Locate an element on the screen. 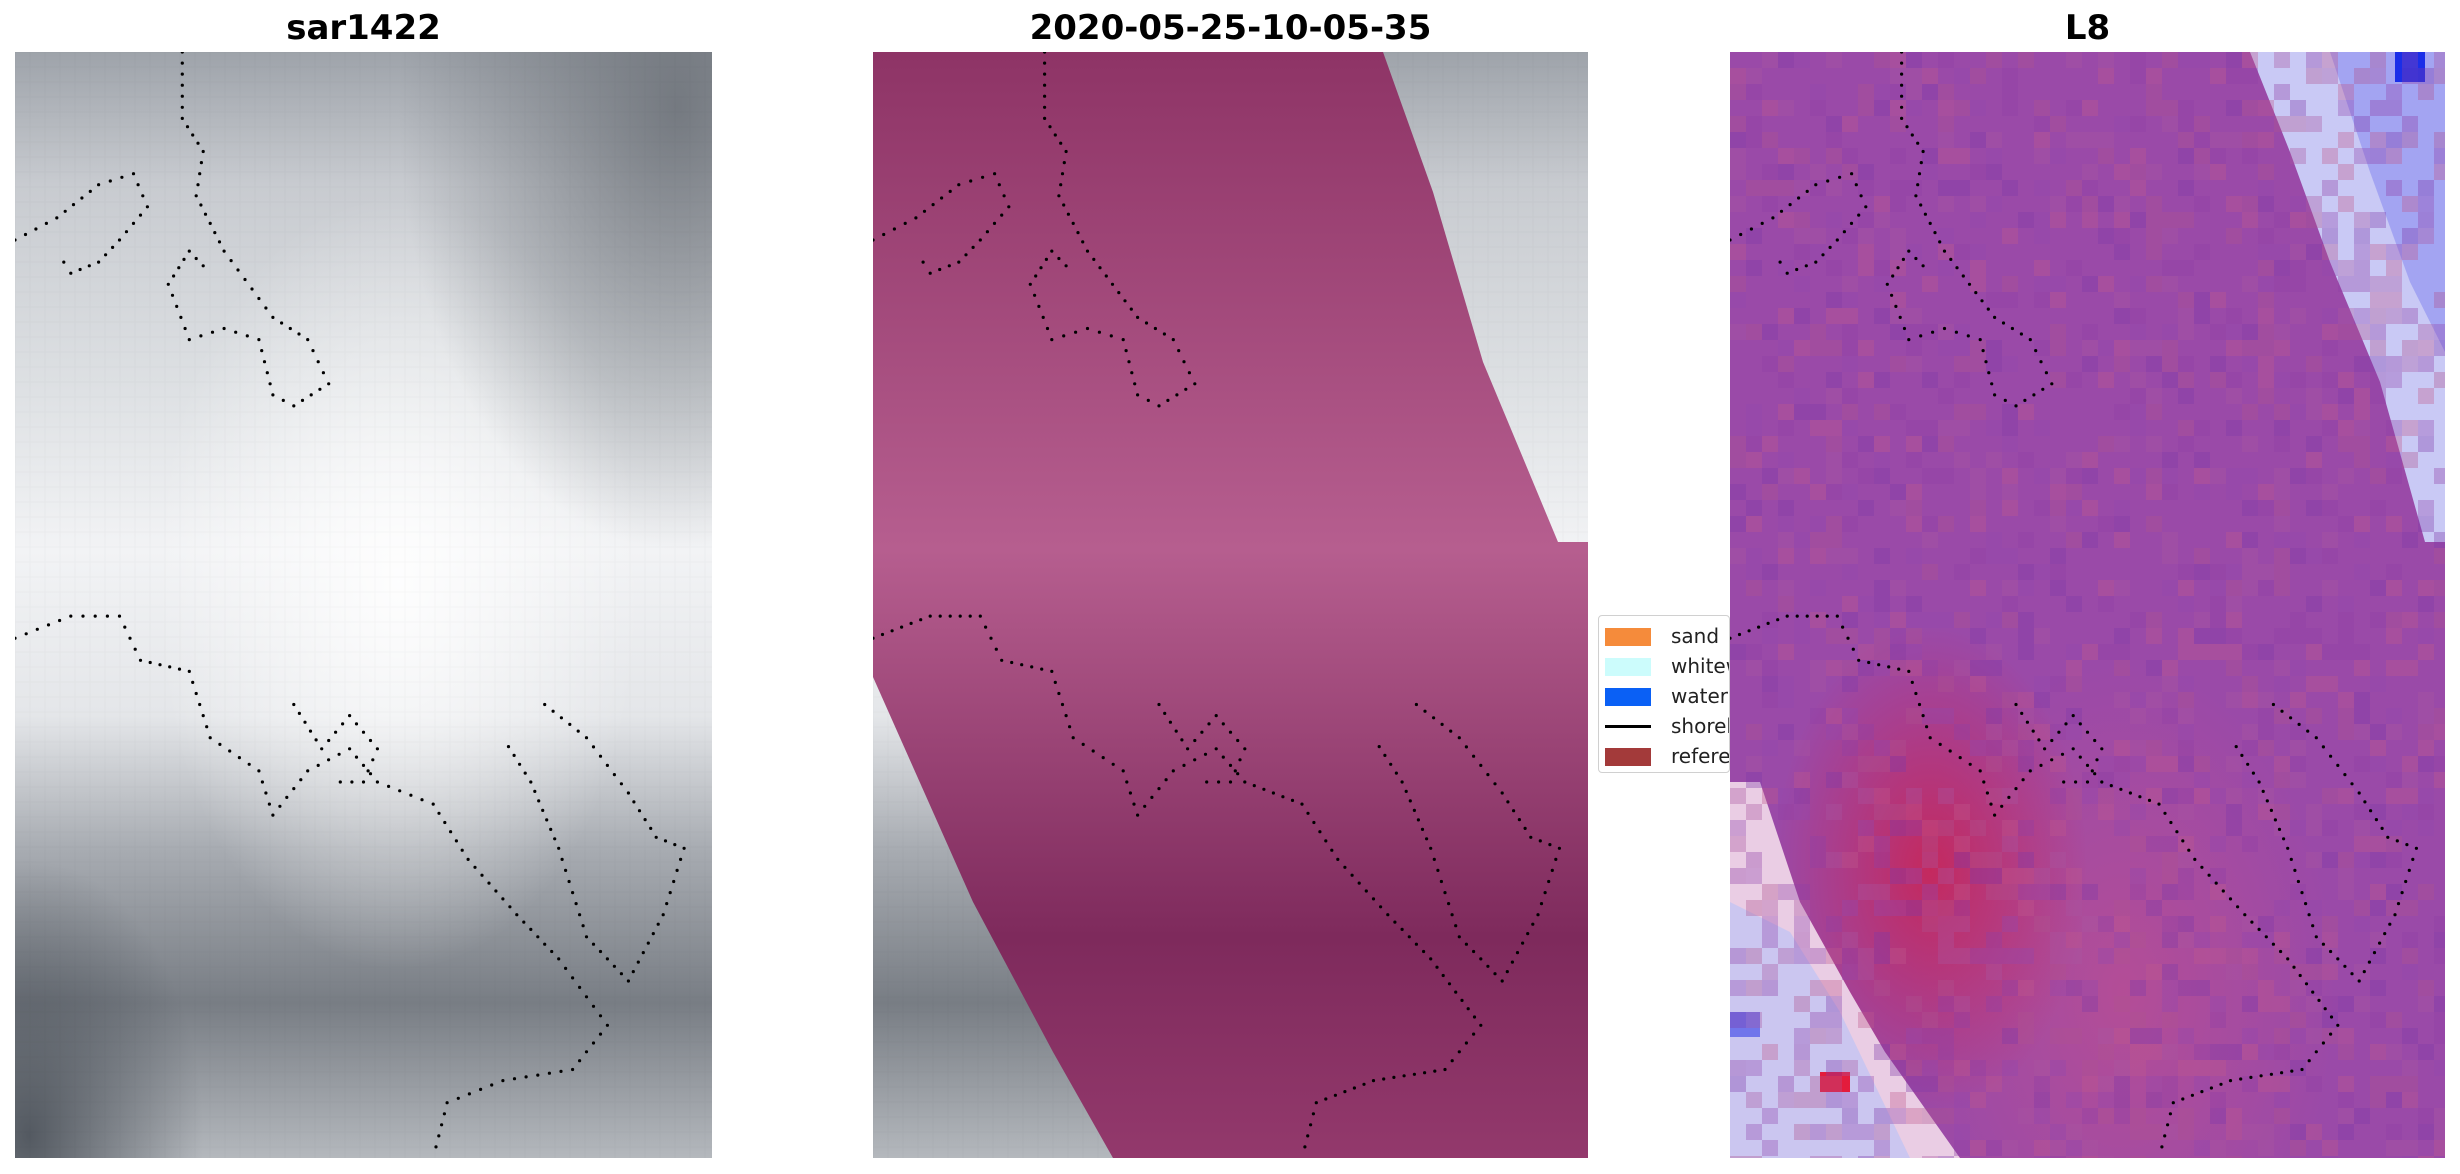 The image size is (2460, 1174). legend-item-water: water is located at coordinates (1667, 695).